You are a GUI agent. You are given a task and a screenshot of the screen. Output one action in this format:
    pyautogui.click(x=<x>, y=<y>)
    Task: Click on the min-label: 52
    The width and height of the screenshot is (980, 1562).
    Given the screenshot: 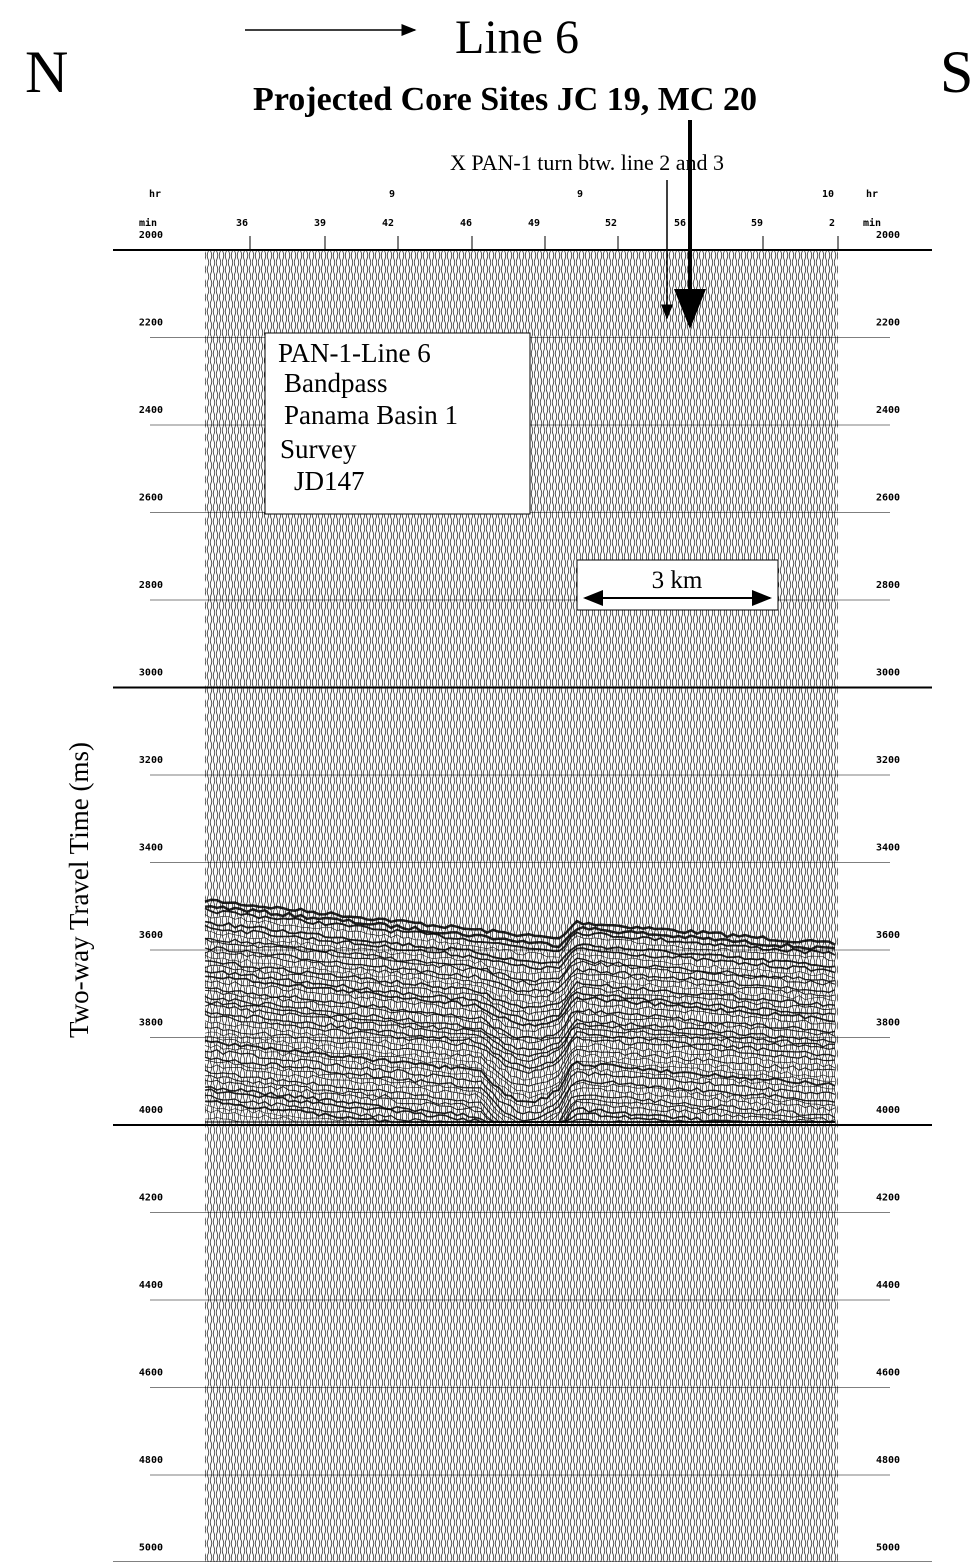 What is the action you would take?
    pyautogui.click(x=611, y=223)
    